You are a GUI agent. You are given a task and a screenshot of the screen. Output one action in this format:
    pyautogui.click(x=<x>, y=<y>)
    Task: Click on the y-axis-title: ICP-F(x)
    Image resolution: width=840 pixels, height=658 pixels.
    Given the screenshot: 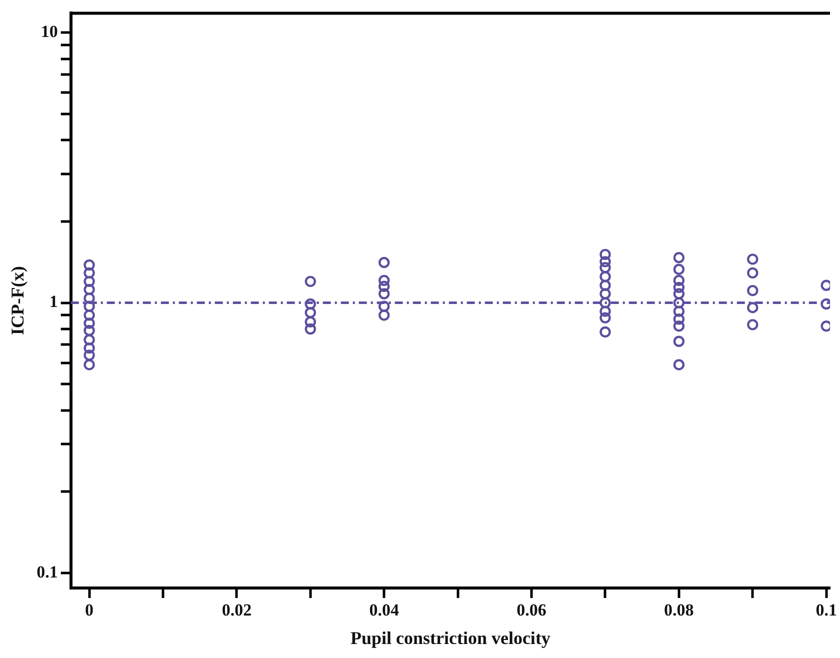 What is the action you would take?
    pyautogui.click(x=17, y=301)
    